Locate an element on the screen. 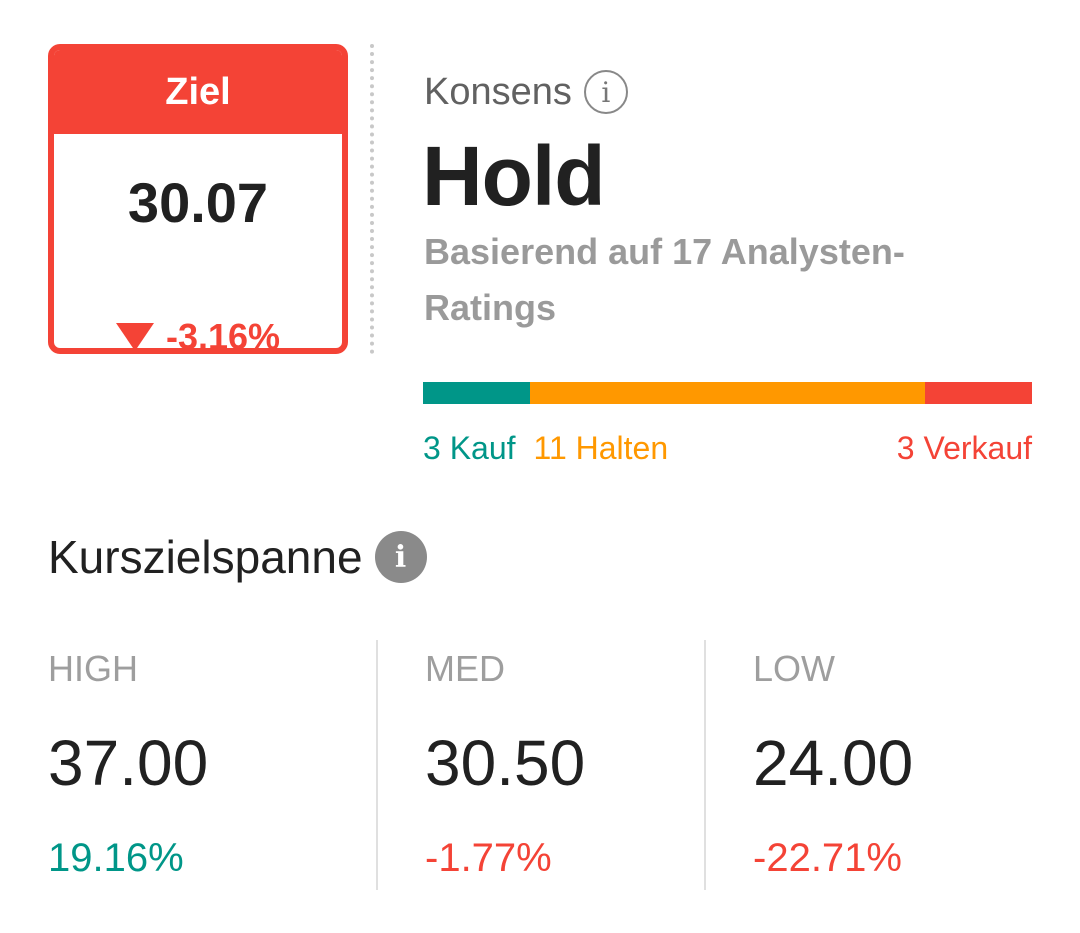 The image size is (1080, 933). med-value: 30.50 is located at coordinates (505, 763).